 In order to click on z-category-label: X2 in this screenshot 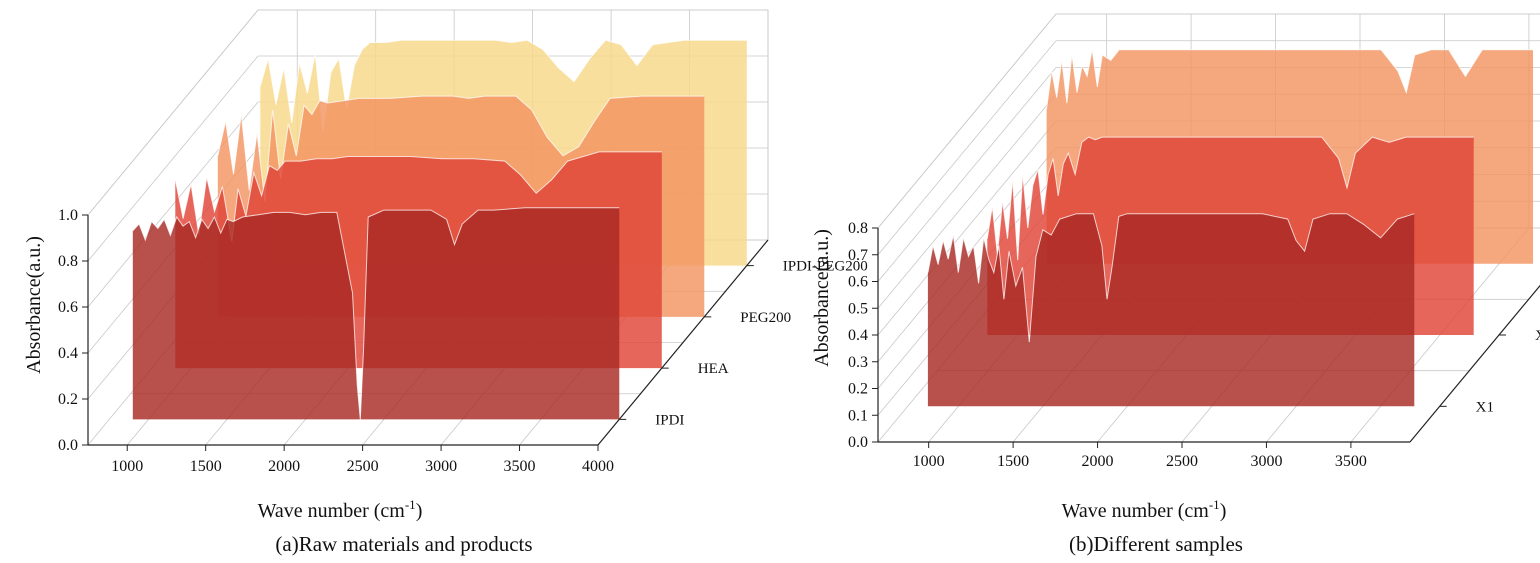, I will do `click(1537, 336)`.